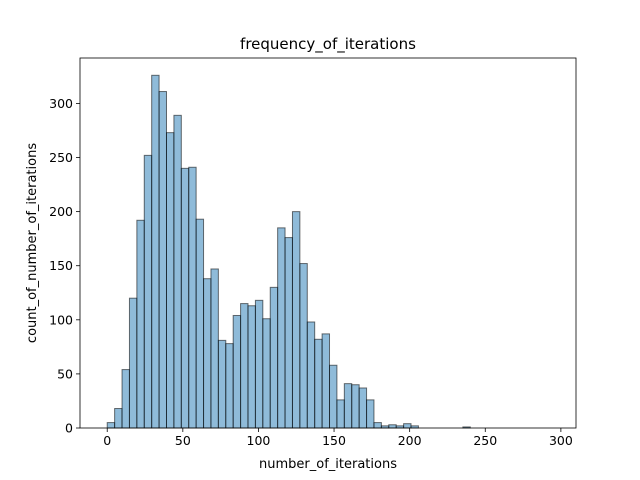  I want to click on x-axis: 0 50 100 150 200 250 300, so click(338, 438).